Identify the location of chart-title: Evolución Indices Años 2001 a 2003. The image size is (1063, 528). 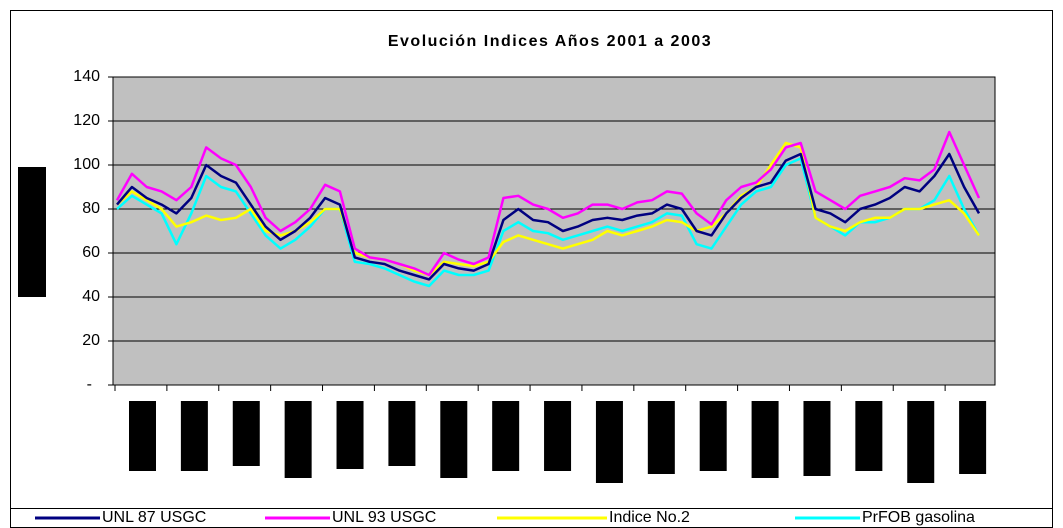
(550, 41).